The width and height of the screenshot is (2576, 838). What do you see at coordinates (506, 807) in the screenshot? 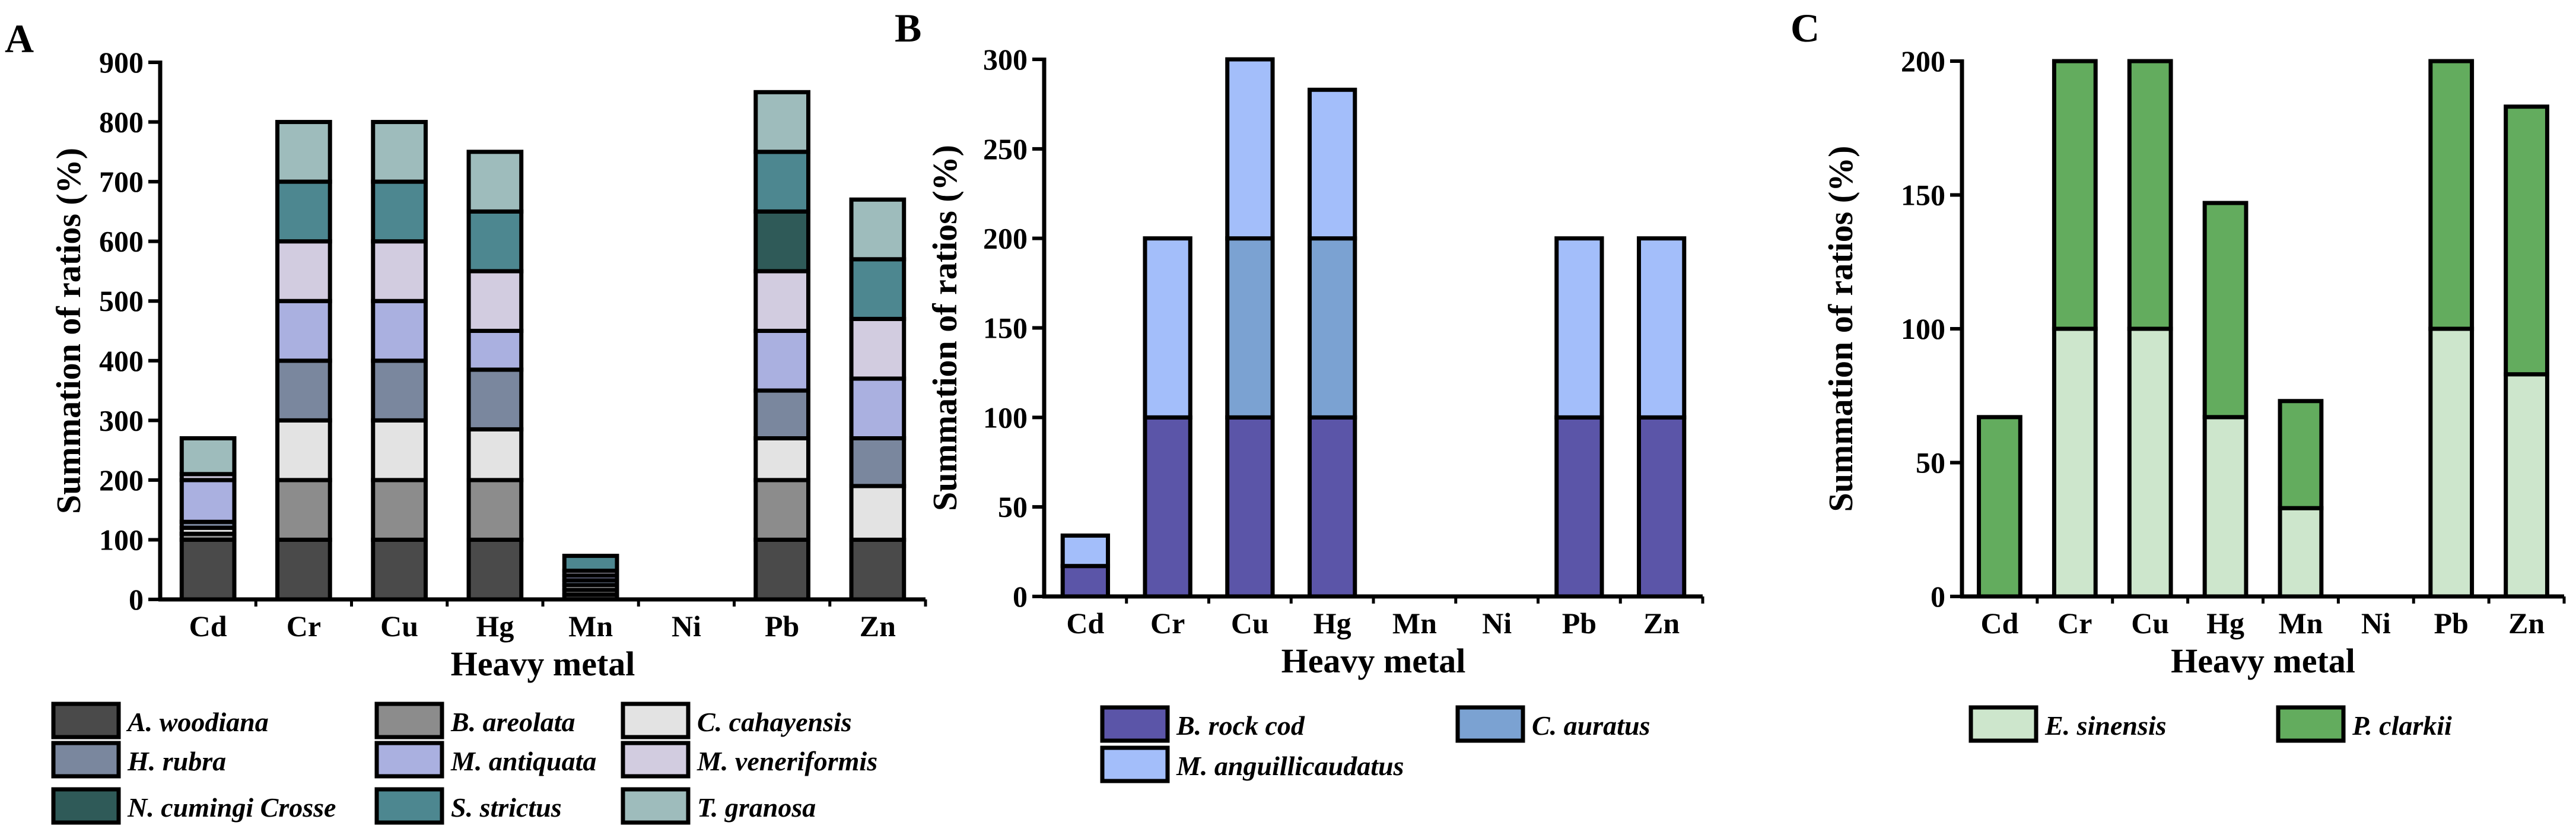
I see `panel-a-legend-label-s-strictus: S. strictus` at bounding box center [506, 807].